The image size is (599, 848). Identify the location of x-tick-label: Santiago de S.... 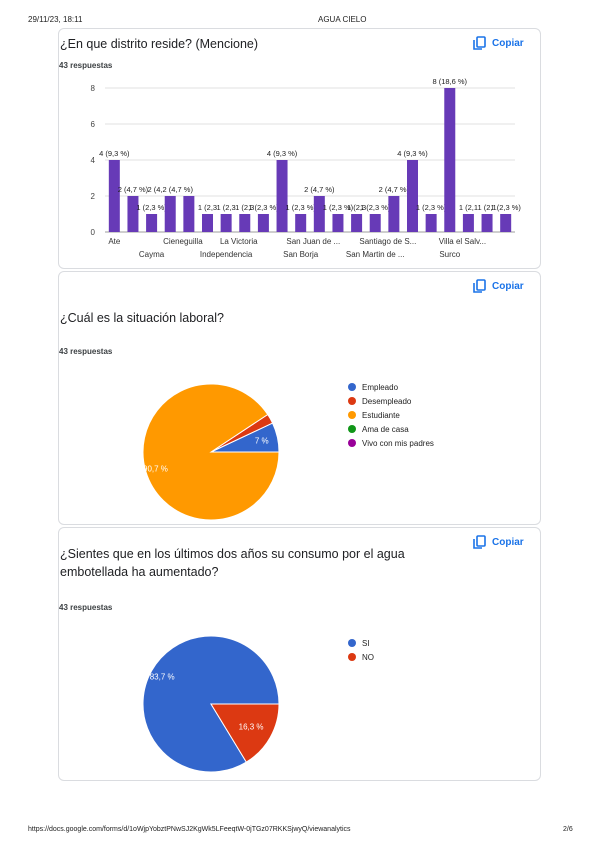
(387, 241).